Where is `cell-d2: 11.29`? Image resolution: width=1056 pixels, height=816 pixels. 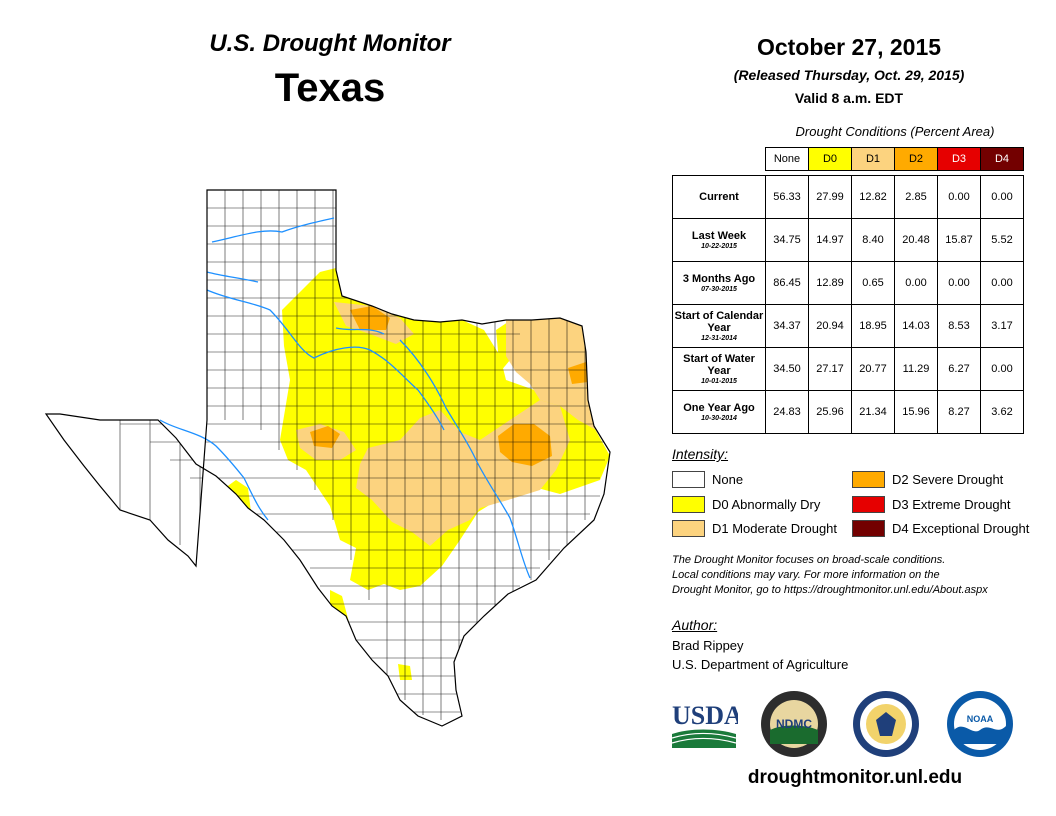 cell-d2: 11.29 is located at coordinates (916, 369).